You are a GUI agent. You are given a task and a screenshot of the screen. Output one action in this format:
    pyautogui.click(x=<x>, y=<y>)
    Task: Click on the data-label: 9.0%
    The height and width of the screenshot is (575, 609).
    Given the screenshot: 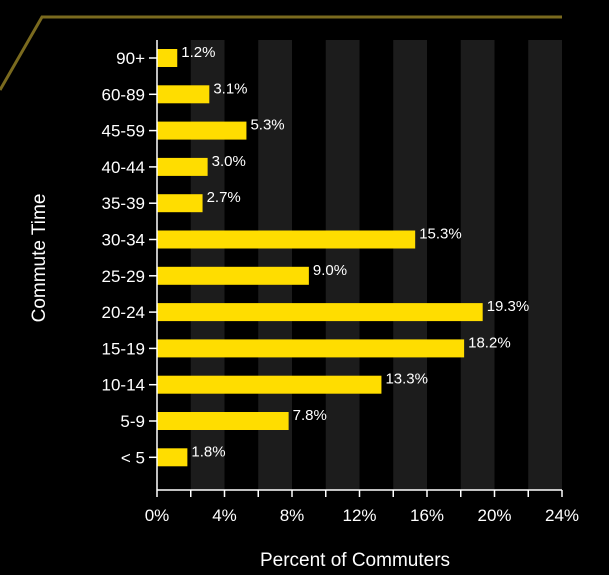 What is the action you would take?
    pyautogui.click(x=330, y=270)
    